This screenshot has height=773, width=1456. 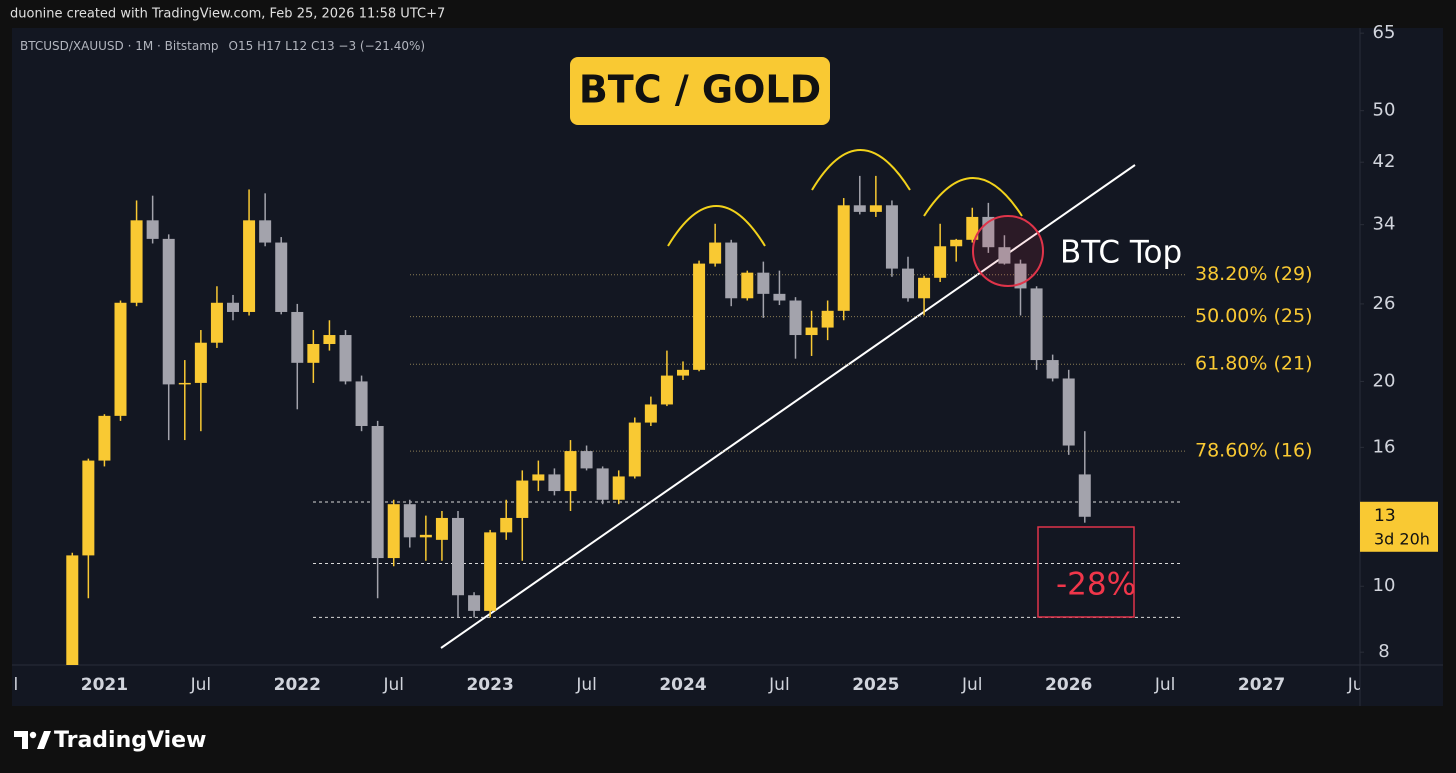 I want to click on x-tick-label: 2025, so click(x=875, y=685).